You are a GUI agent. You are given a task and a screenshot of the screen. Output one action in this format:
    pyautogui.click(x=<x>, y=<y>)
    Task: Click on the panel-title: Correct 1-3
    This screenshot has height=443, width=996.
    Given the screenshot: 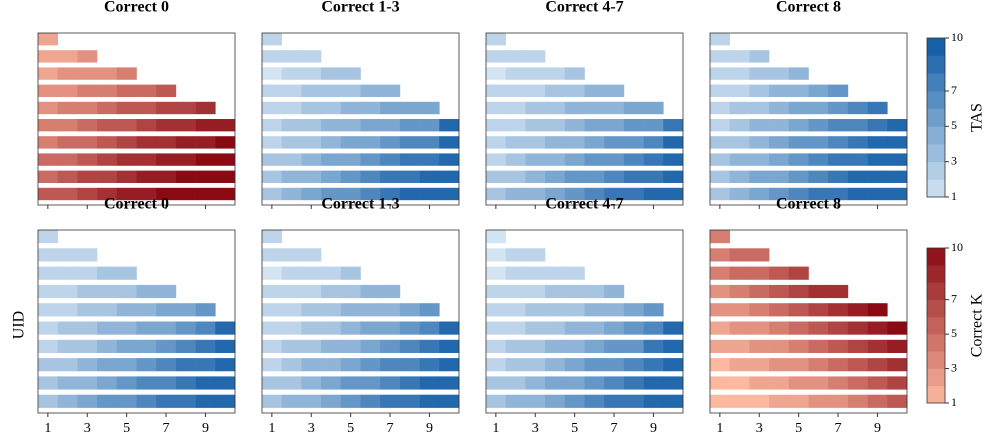 What is the action you would take?
    pyautogui.click(x=360, y=8)
    